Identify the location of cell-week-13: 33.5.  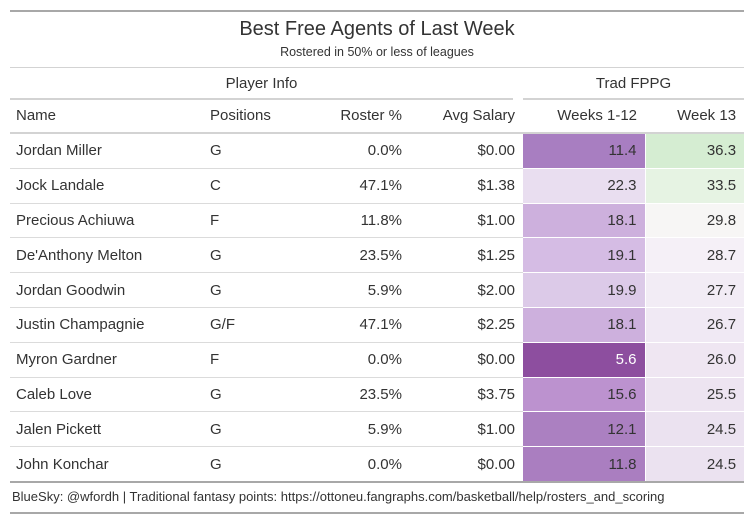
(694, 186).